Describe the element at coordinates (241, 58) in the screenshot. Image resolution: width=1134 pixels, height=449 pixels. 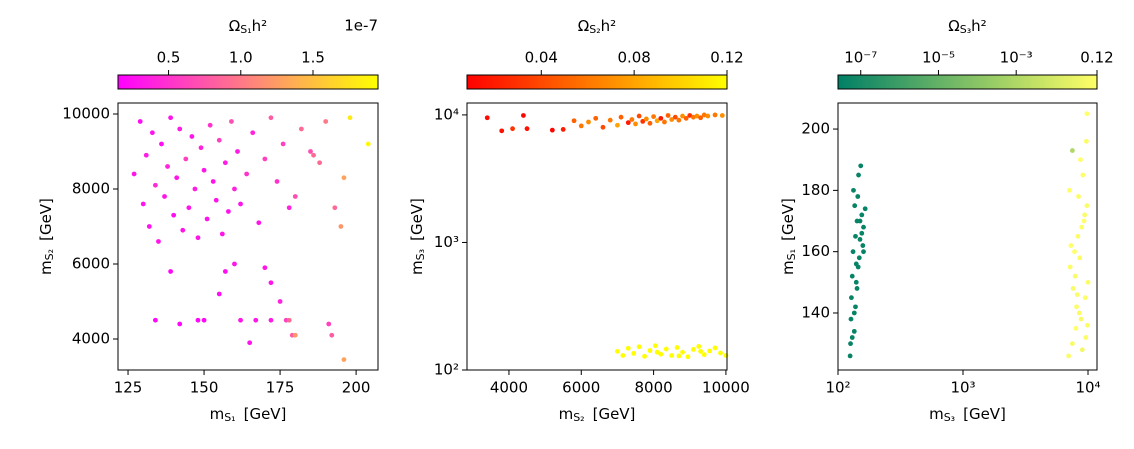
I see `colorbar-tick-label: 1.0` at that location.